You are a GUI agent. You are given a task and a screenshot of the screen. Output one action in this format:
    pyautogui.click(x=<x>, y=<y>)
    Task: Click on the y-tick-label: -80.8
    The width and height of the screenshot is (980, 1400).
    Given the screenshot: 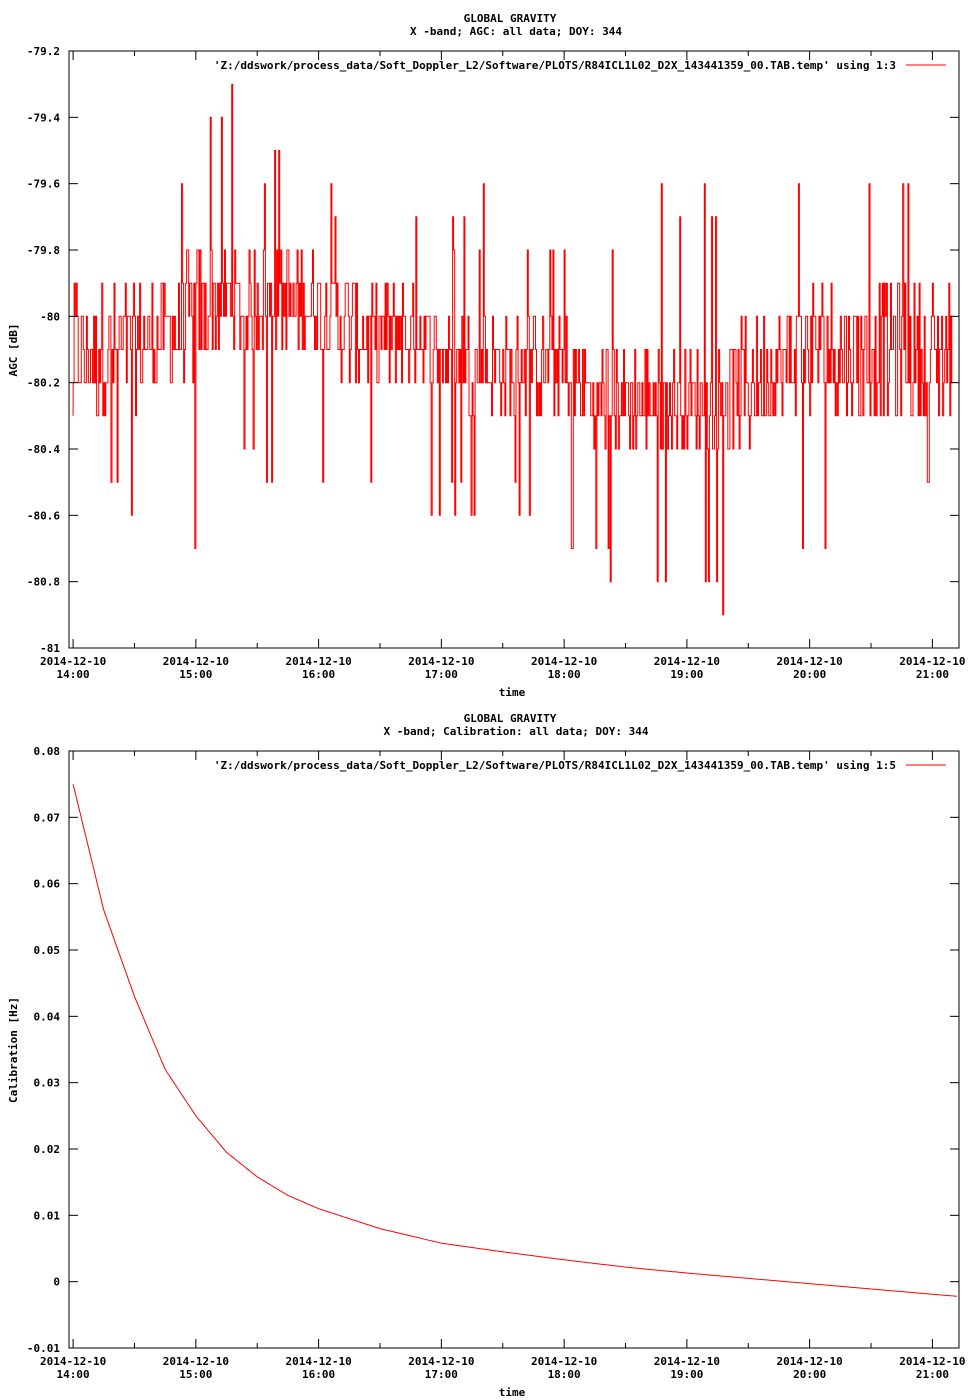 What is the action you would take?
    pyautogui.click(x=43, y=582)
    